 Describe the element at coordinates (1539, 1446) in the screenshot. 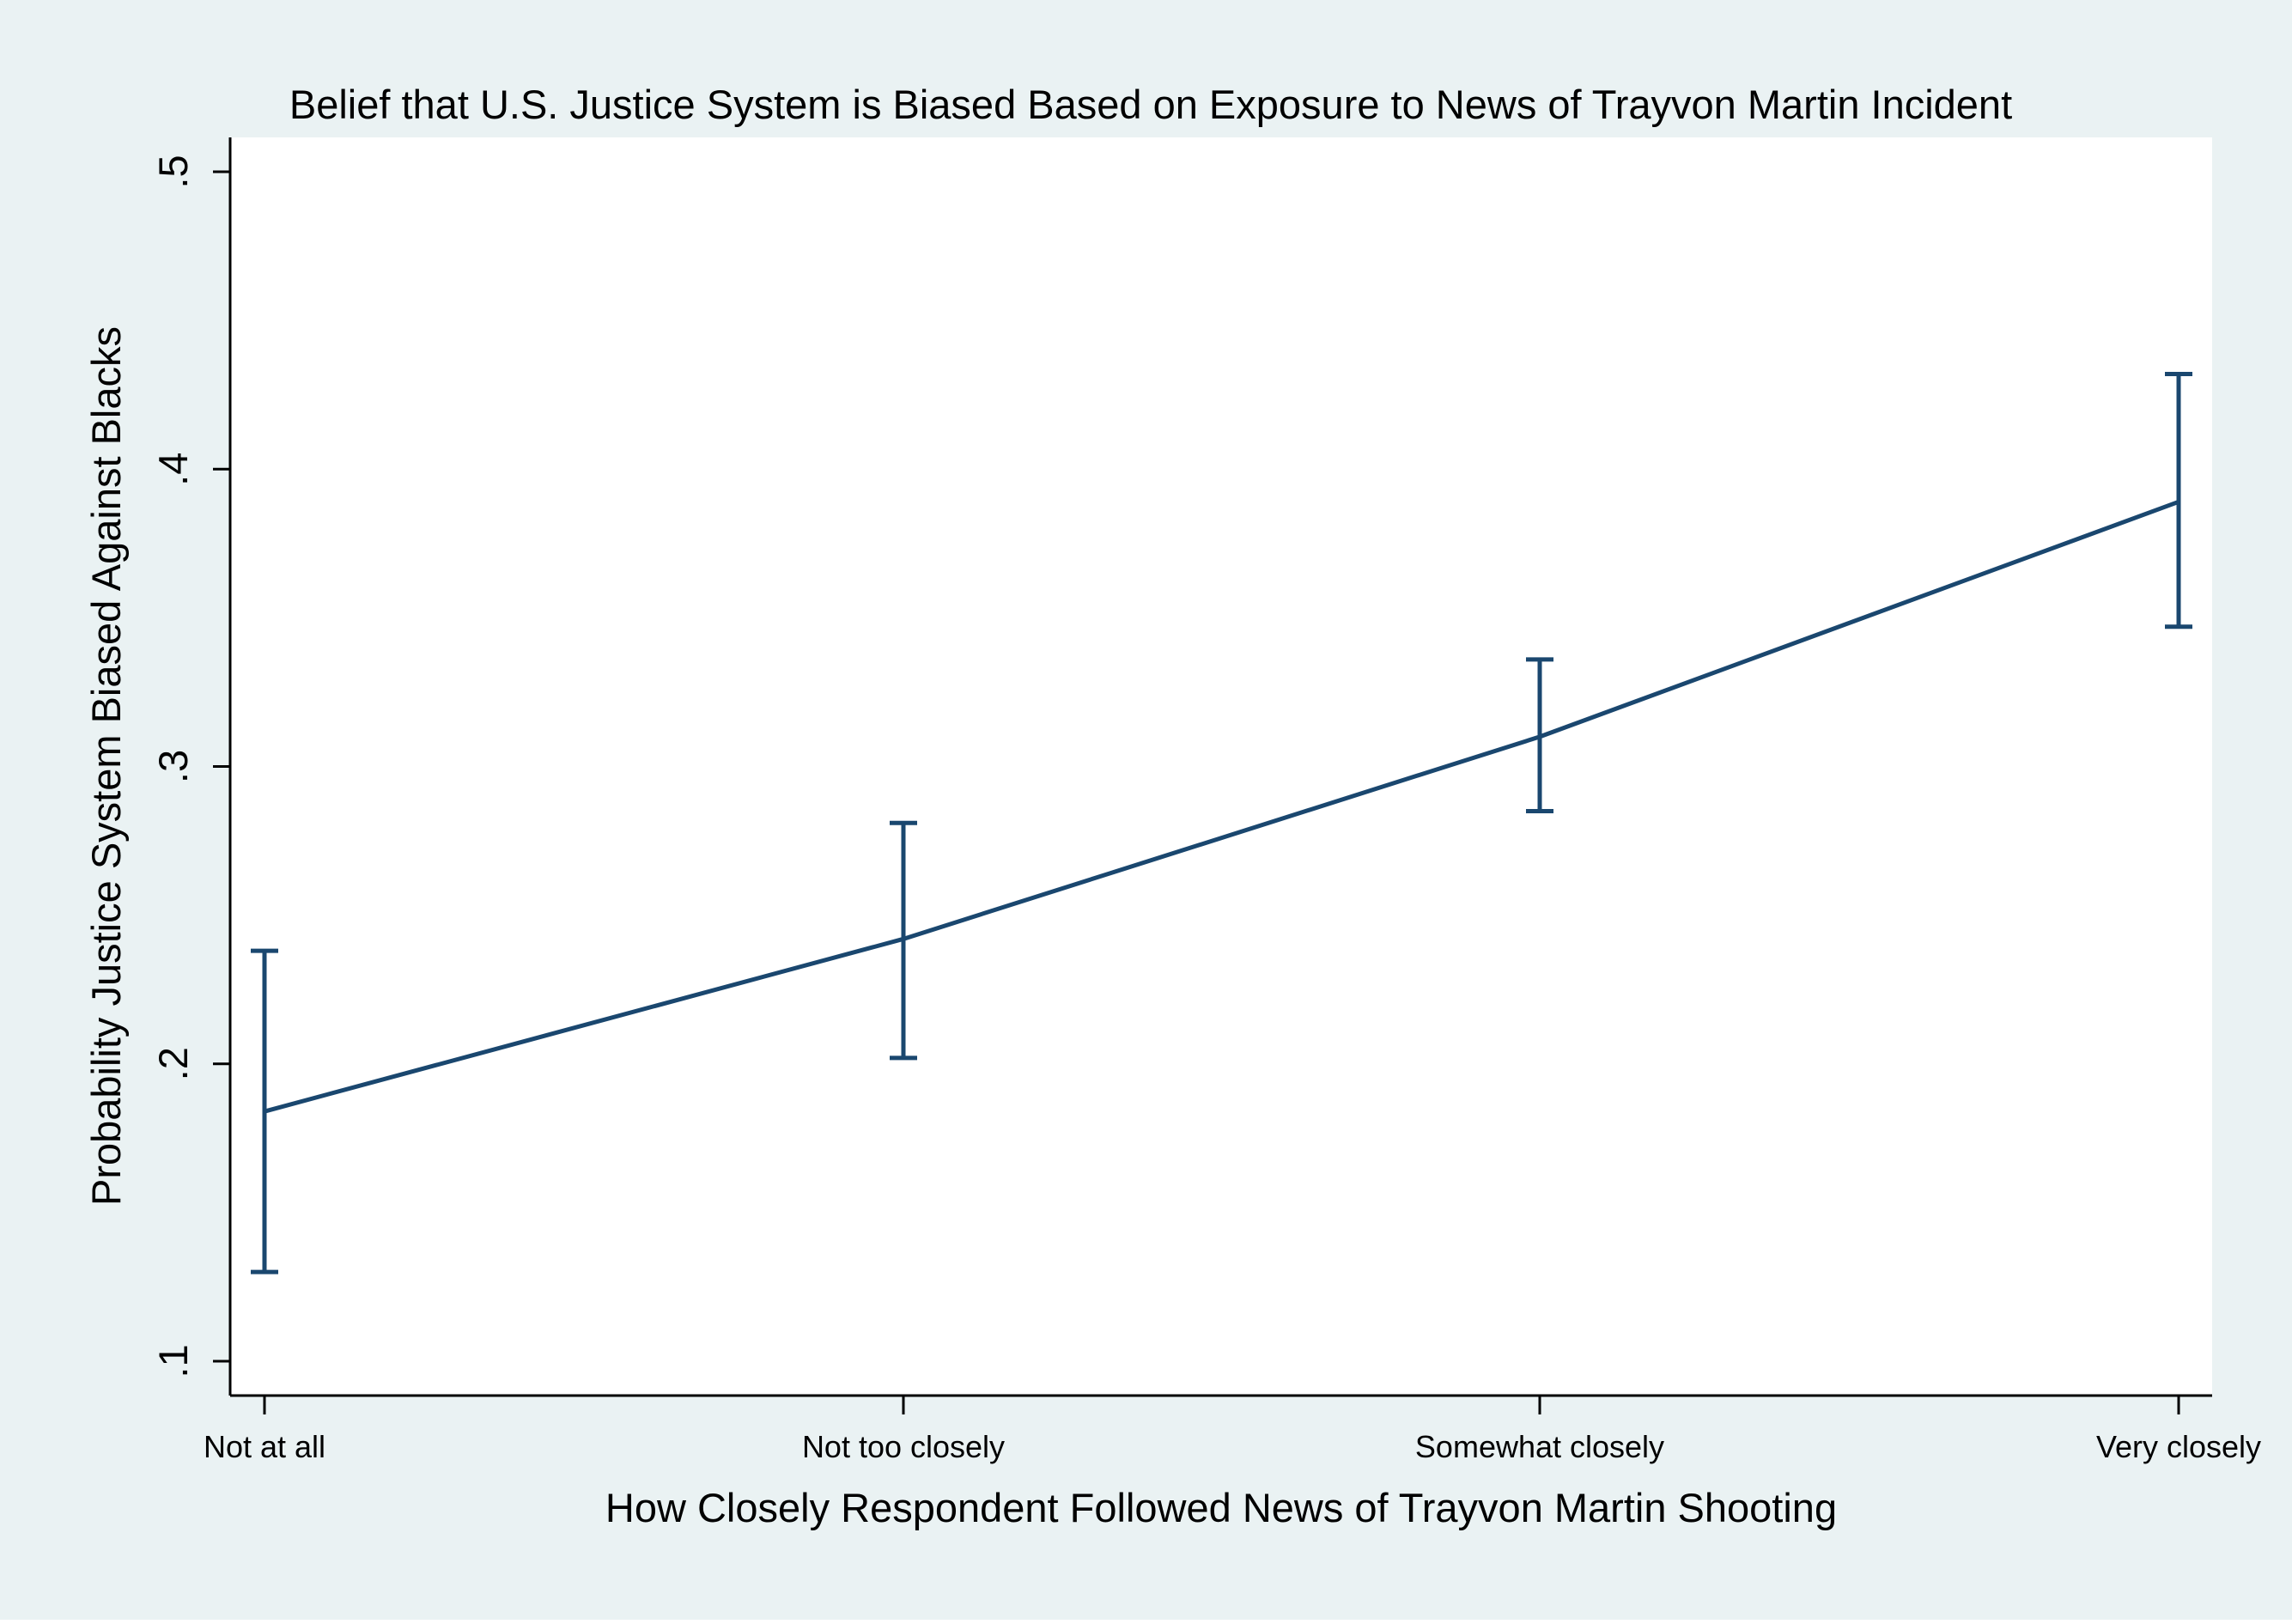

I see `x-tick-label: Somewhat closely` at that location.